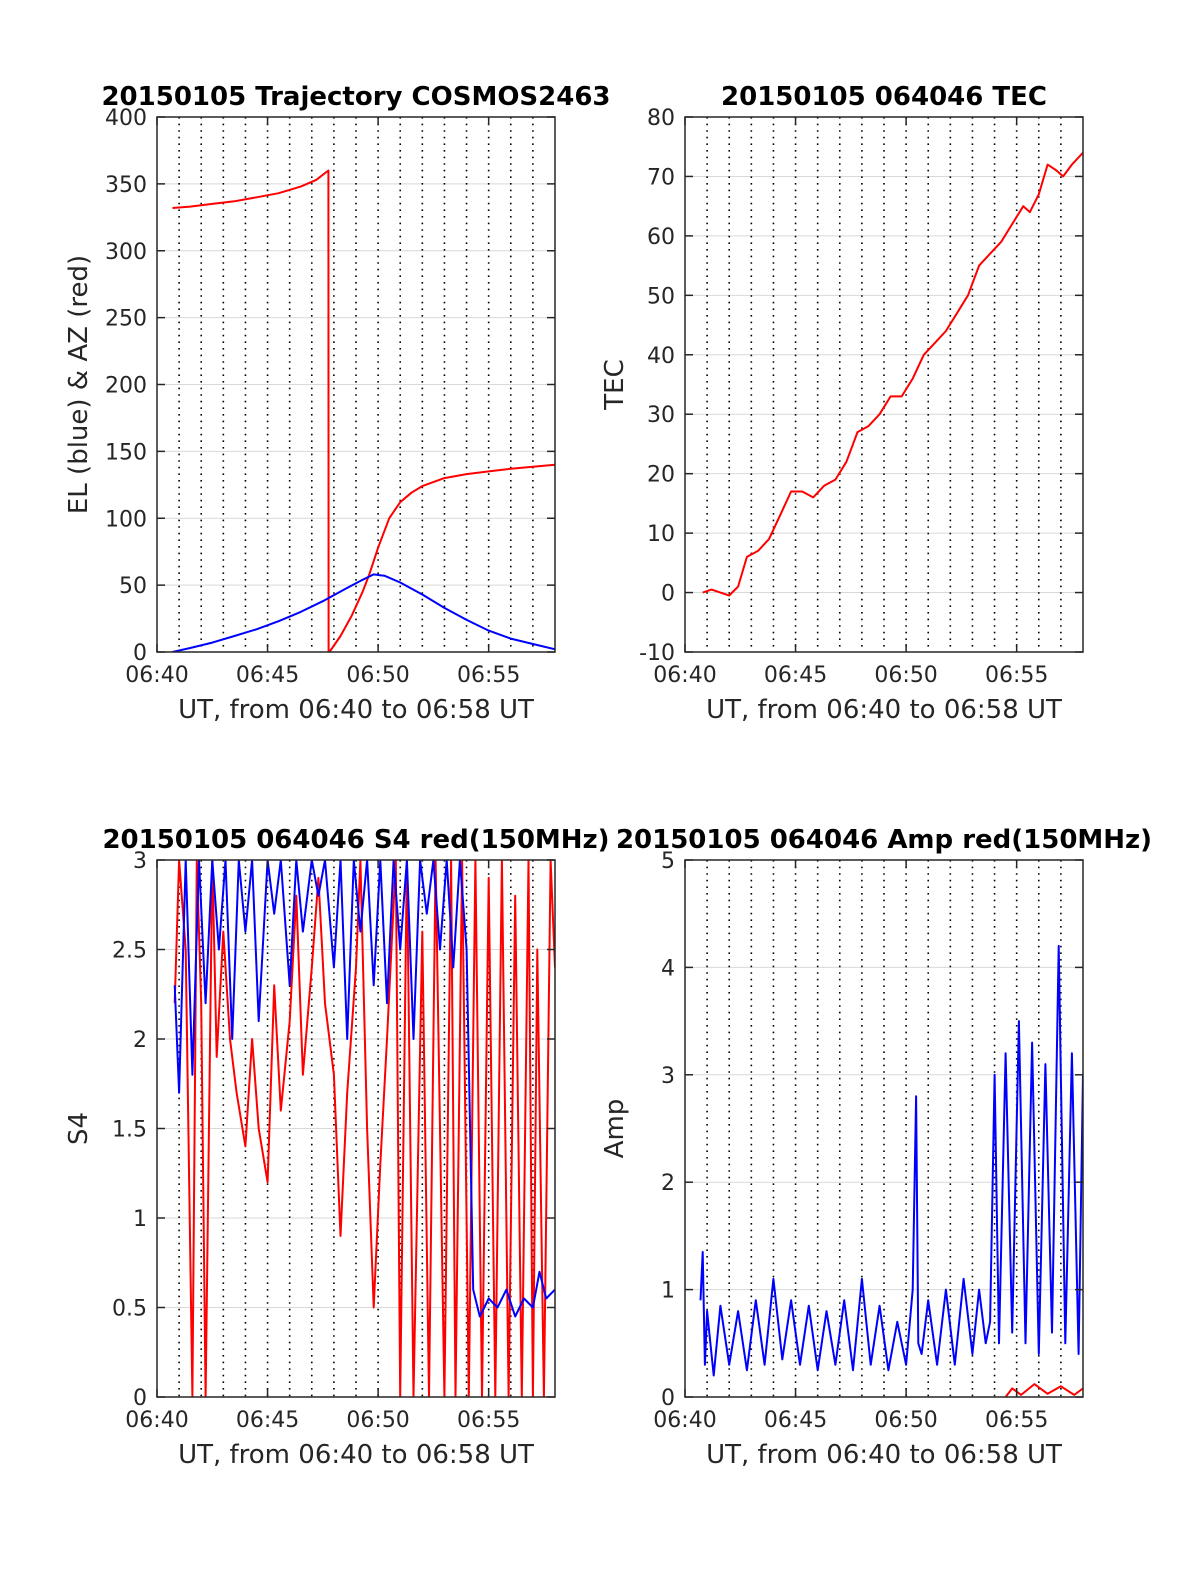 This screenshot has height=1575, width=1200. Describe the element at coordinates (129, 1130) in the screenshot. I see `y-tick-label: 1.5` at that location.